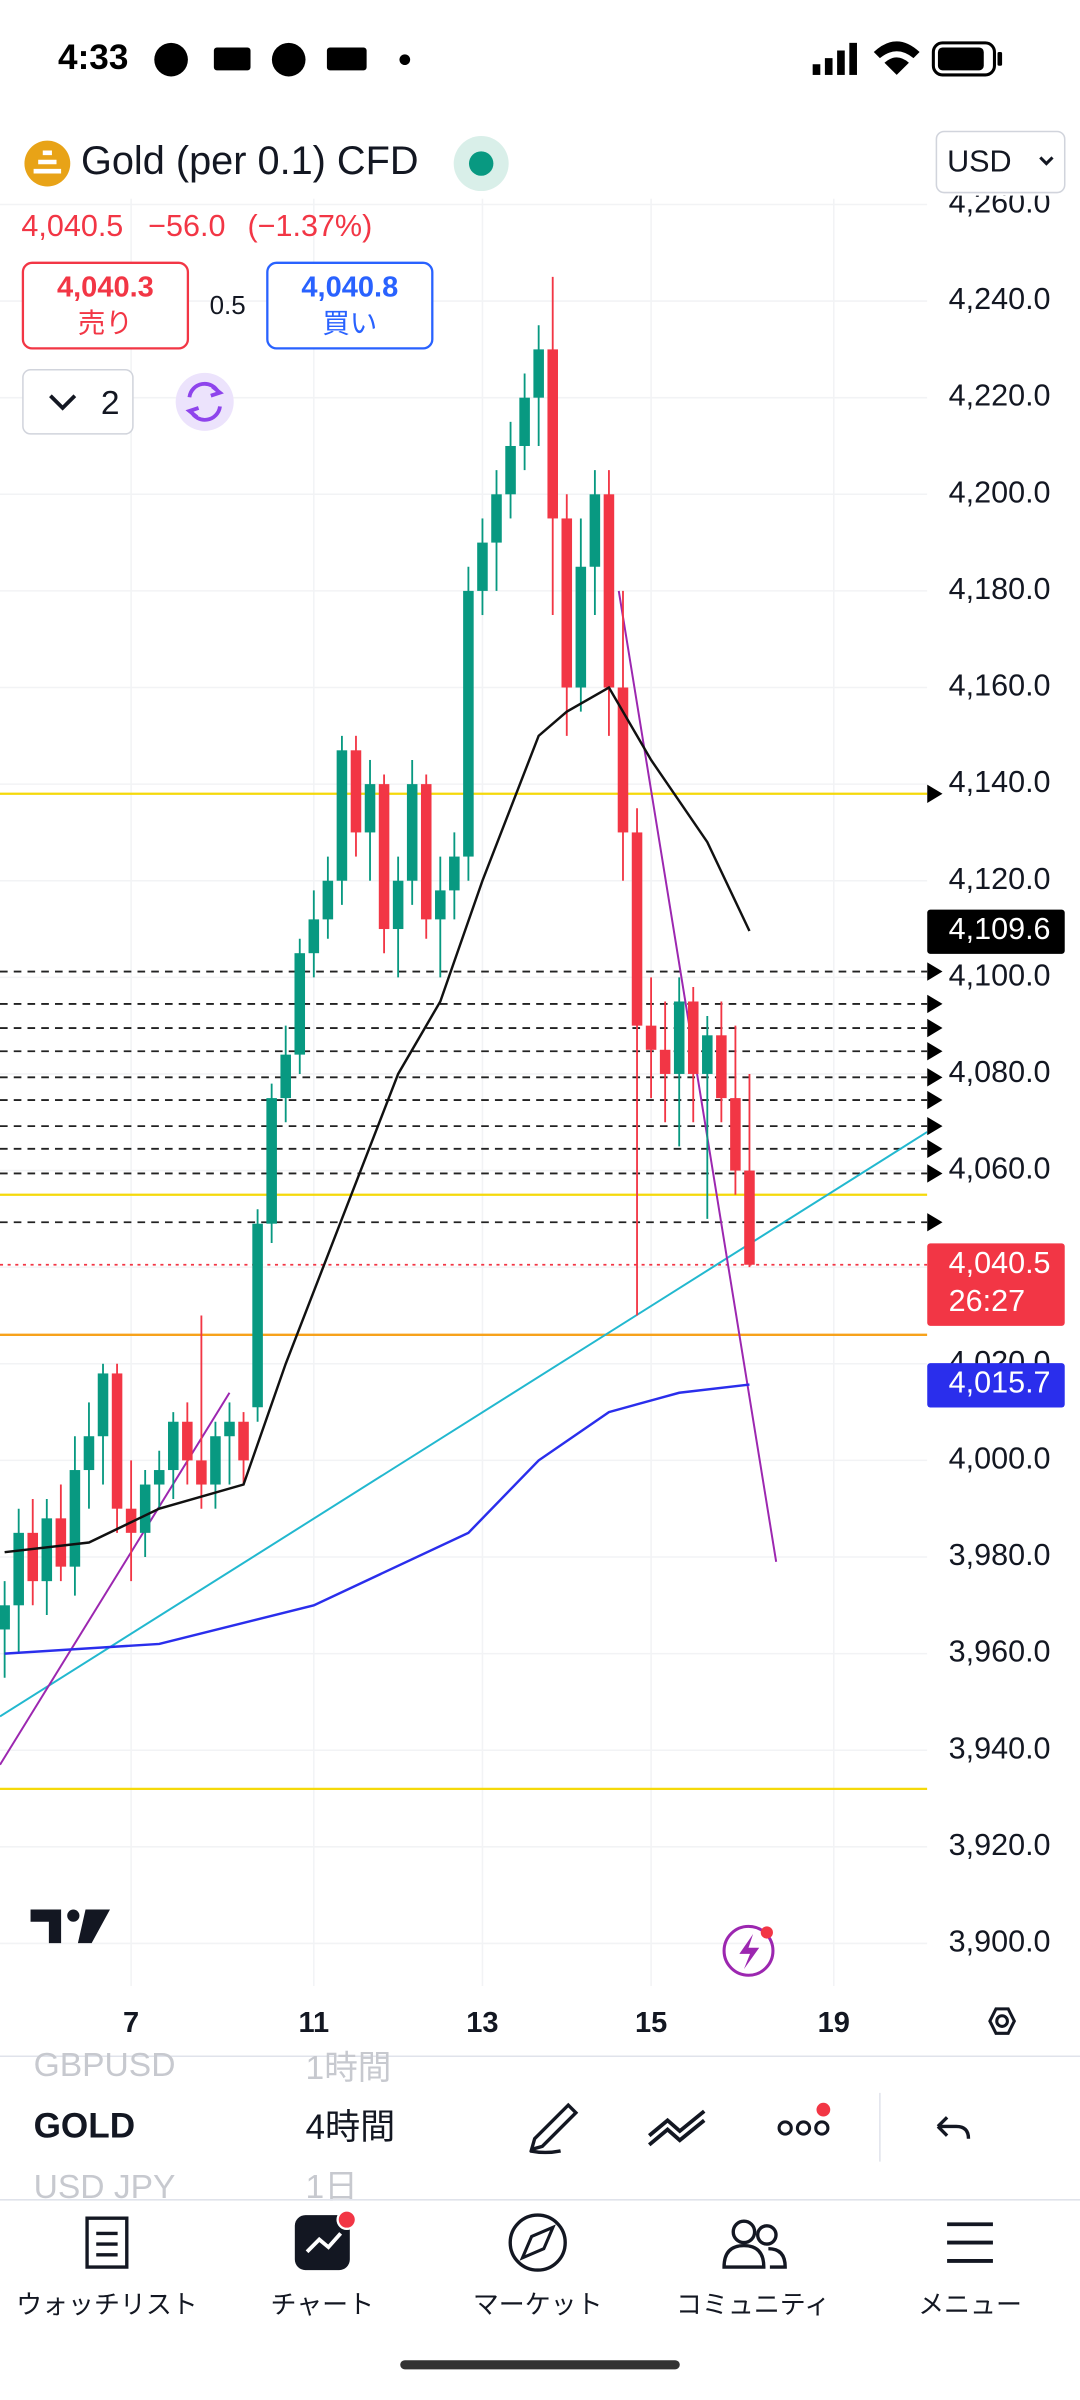 Image resolution: width=1080 pixels, height=2400 pixels. I want to click on symbol-item: GOLD, so click(84, 2125).